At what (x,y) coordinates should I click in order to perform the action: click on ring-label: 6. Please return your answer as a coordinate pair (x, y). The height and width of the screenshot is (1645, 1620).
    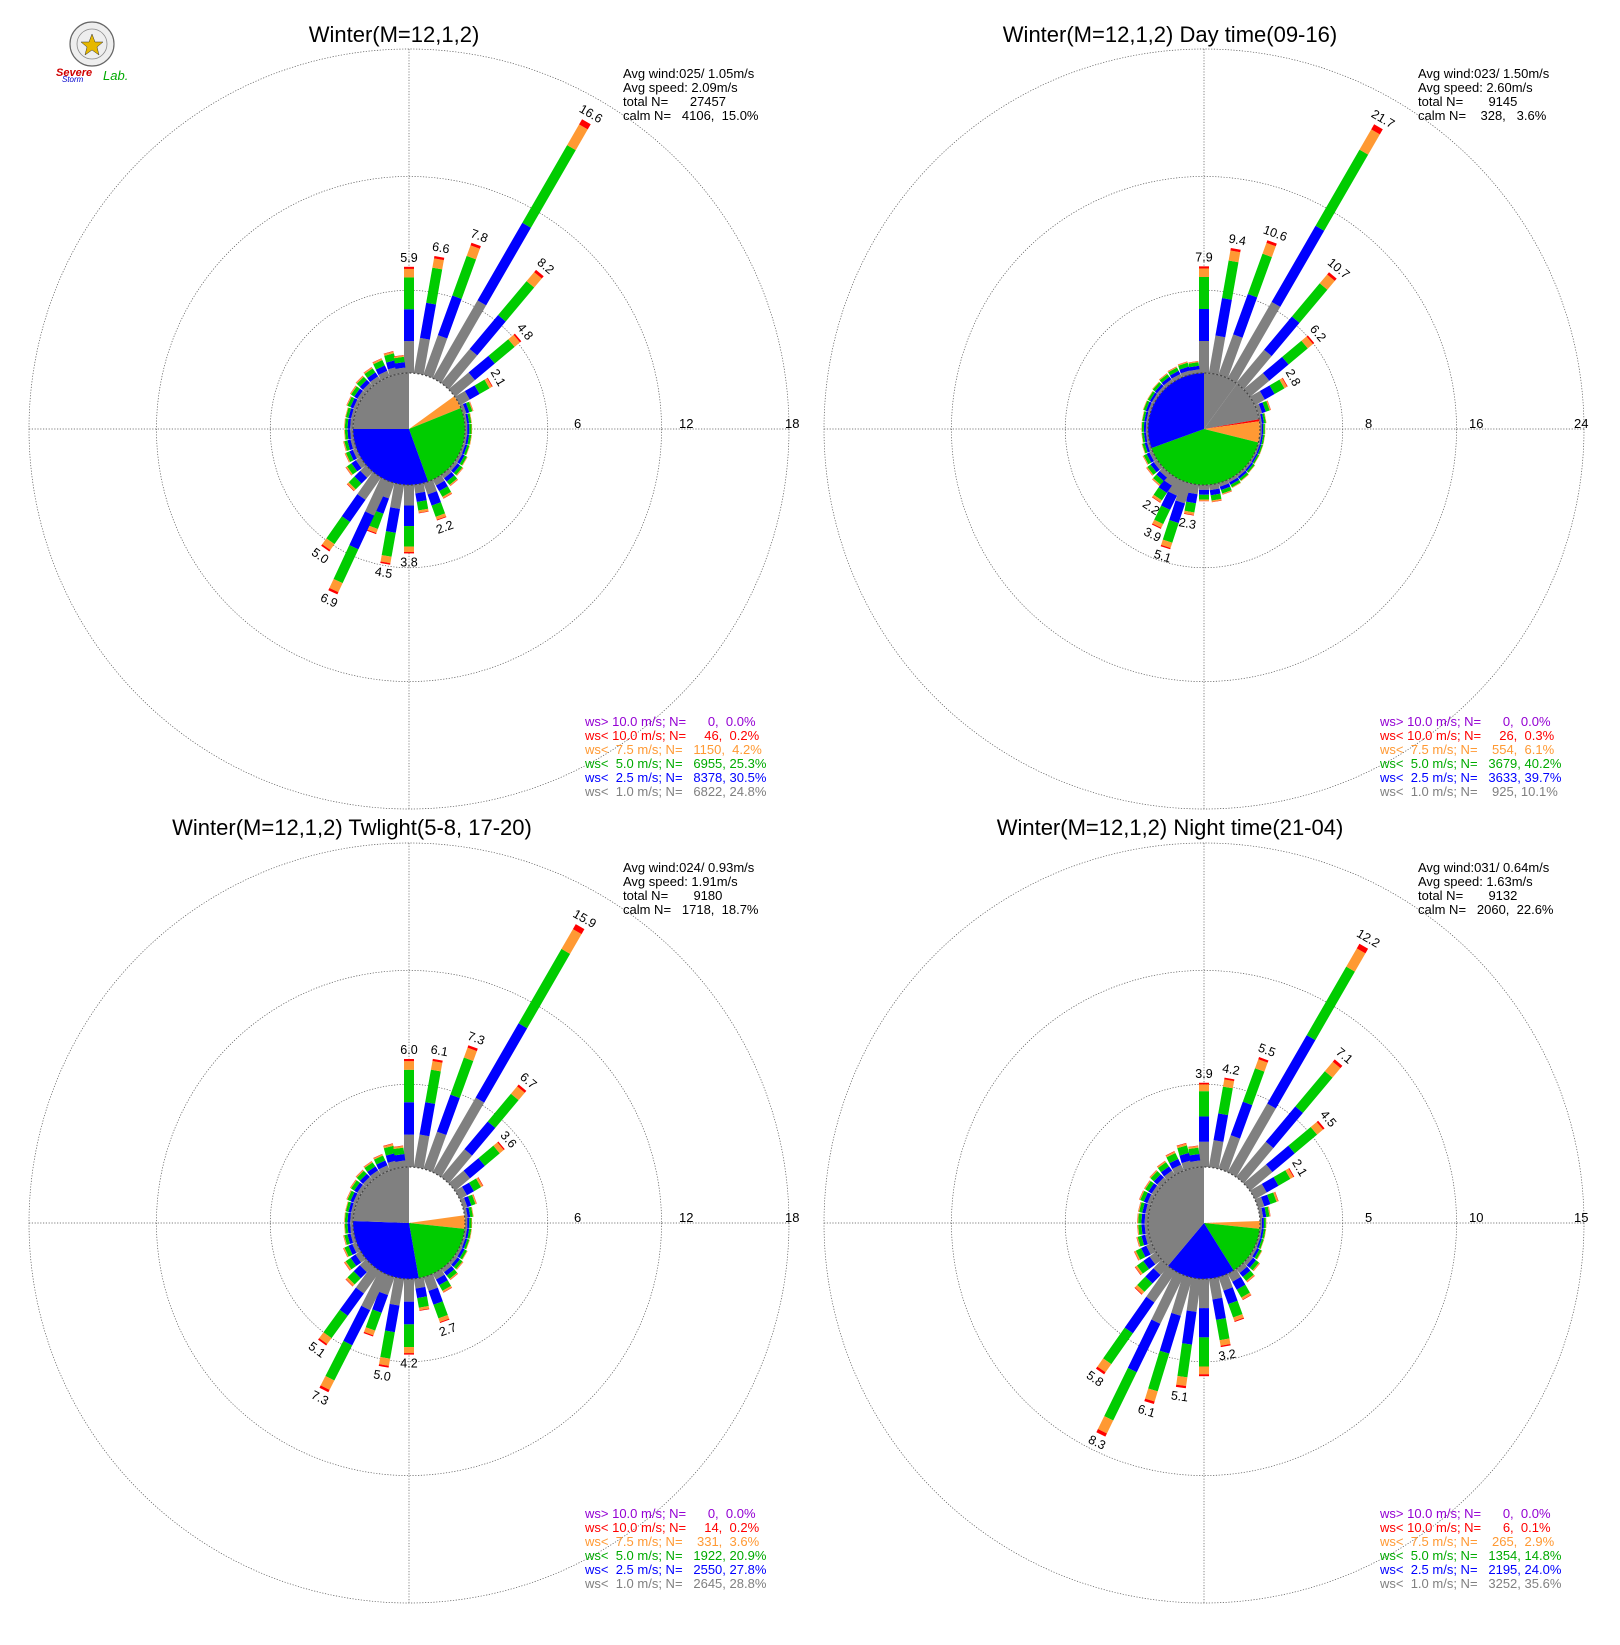
    Looking at the image, I should click on (577, 423).